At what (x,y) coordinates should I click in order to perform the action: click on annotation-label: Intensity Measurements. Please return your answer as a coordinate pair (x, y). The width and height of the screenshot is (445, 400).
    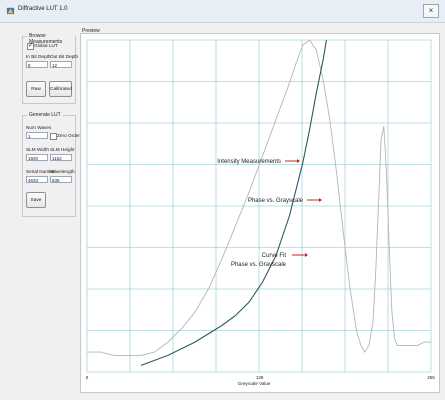
    Looking at the image, I should click on (249, 162).